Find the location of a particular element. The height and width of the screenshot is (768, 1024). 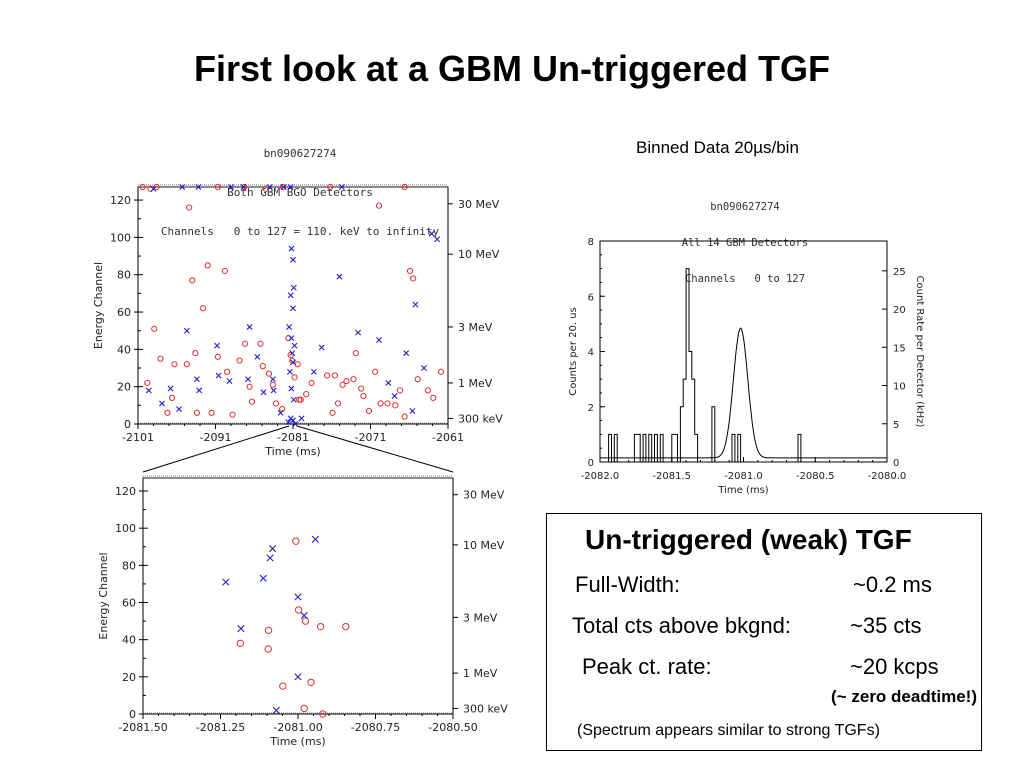

y-tick-label: 80 is located at coordinates (124, 275).